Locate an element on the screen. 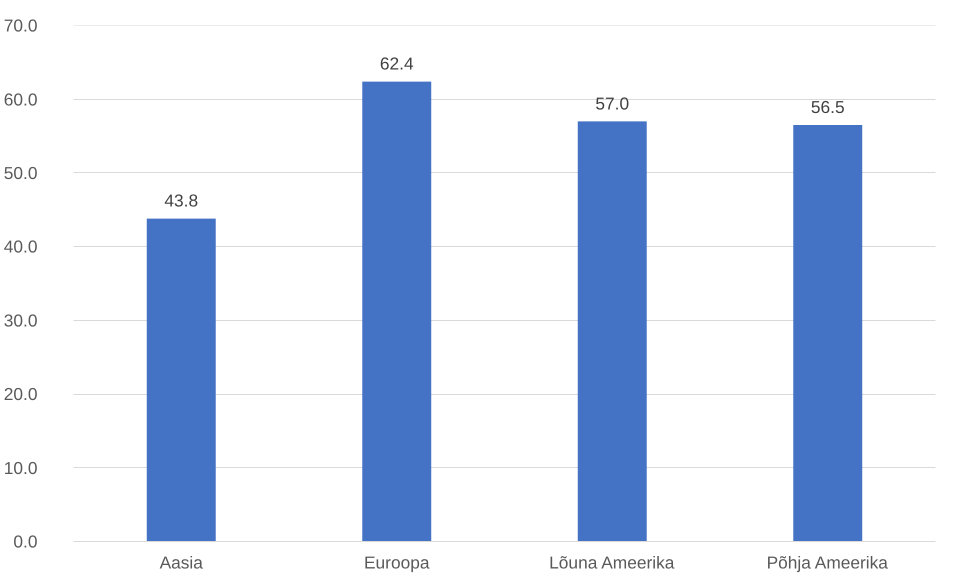  y-tick-label: 30.0 is located at coordinates (21, 320).